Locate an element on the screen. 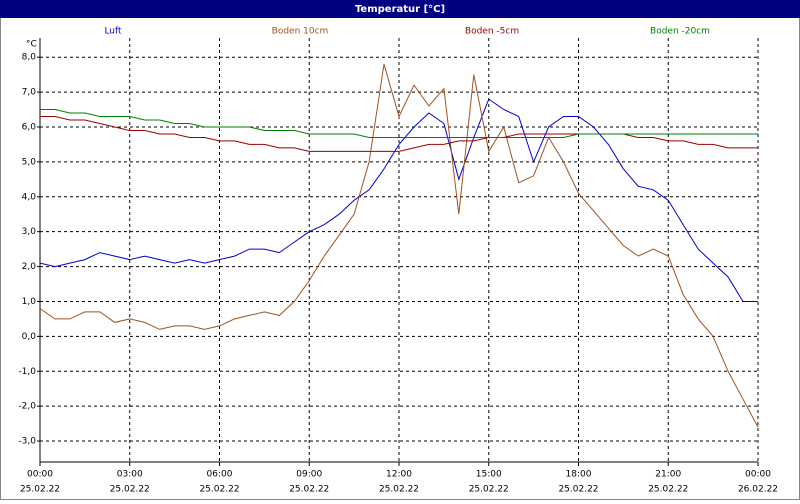  y-tick-label: 8,0 is located at coordinates (29, 58).